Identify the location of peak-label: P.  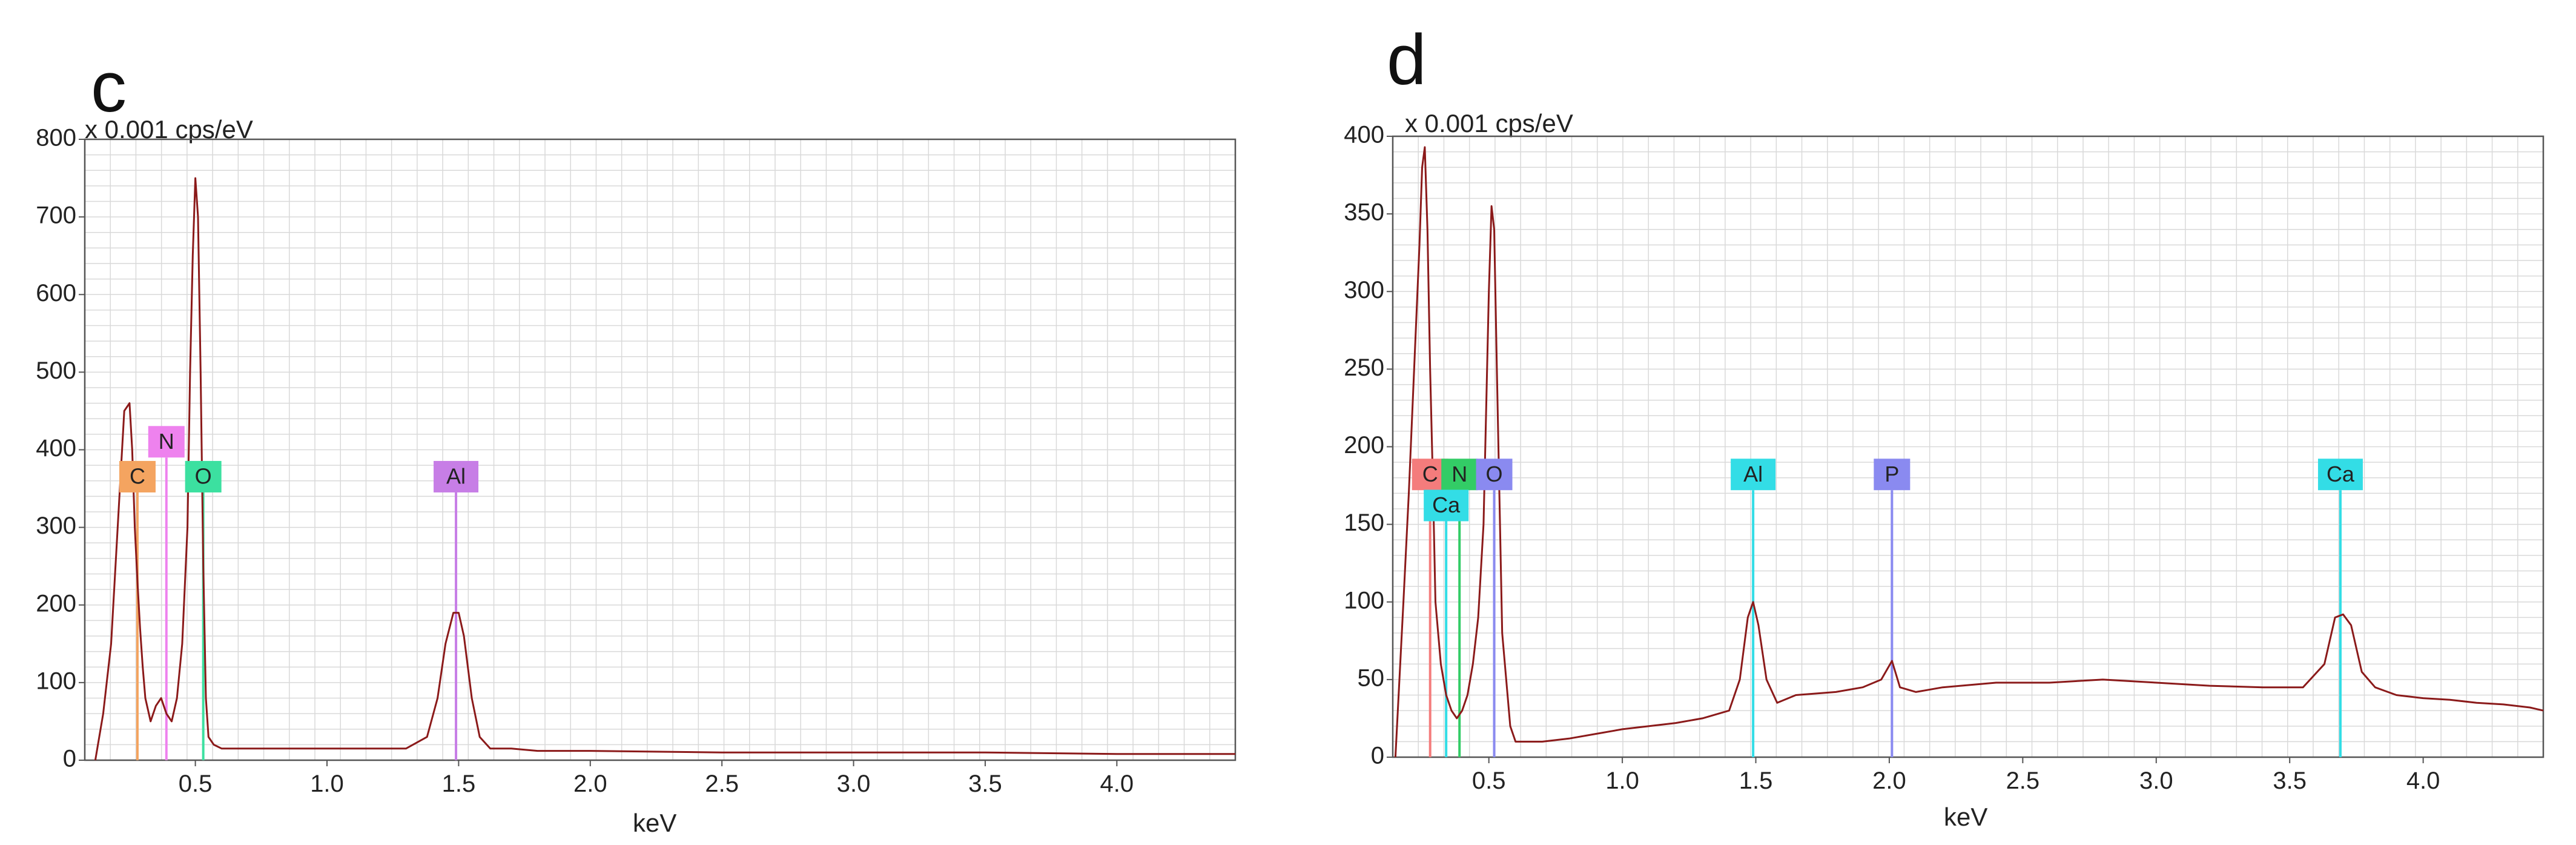
(1892, 475).